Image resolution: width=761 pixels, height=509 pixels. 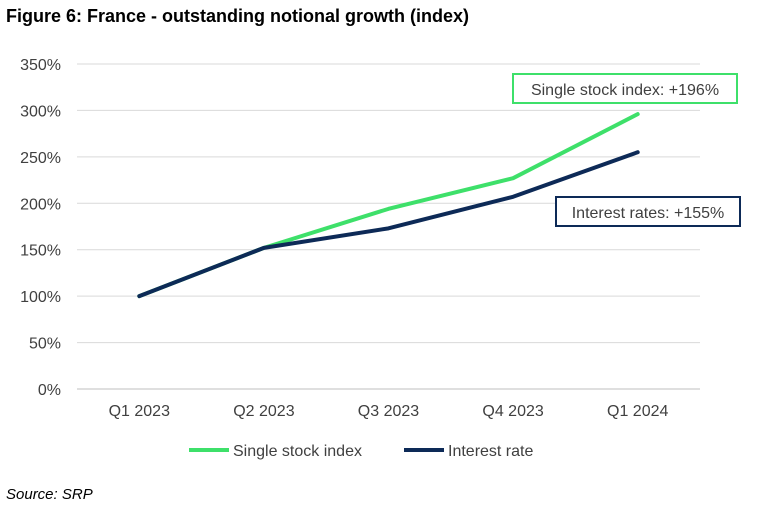 I want to click on annotation-label: Interest rates: +155%, so click(x=648, y=213).